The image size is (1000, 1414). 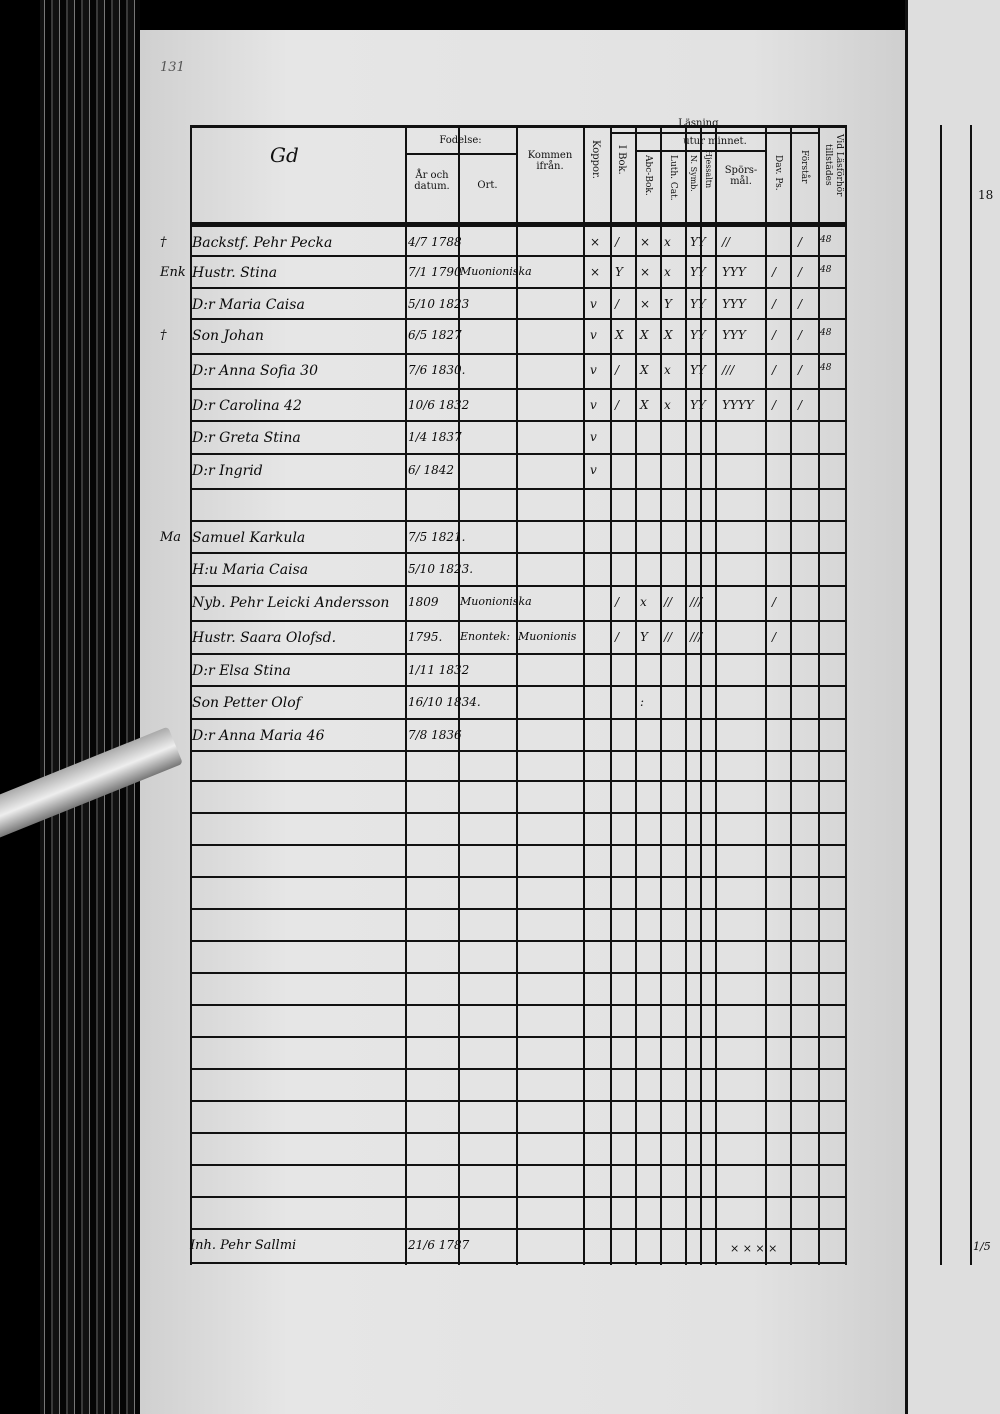 I want to click on page-number: 131, so click(x=172, y=67).